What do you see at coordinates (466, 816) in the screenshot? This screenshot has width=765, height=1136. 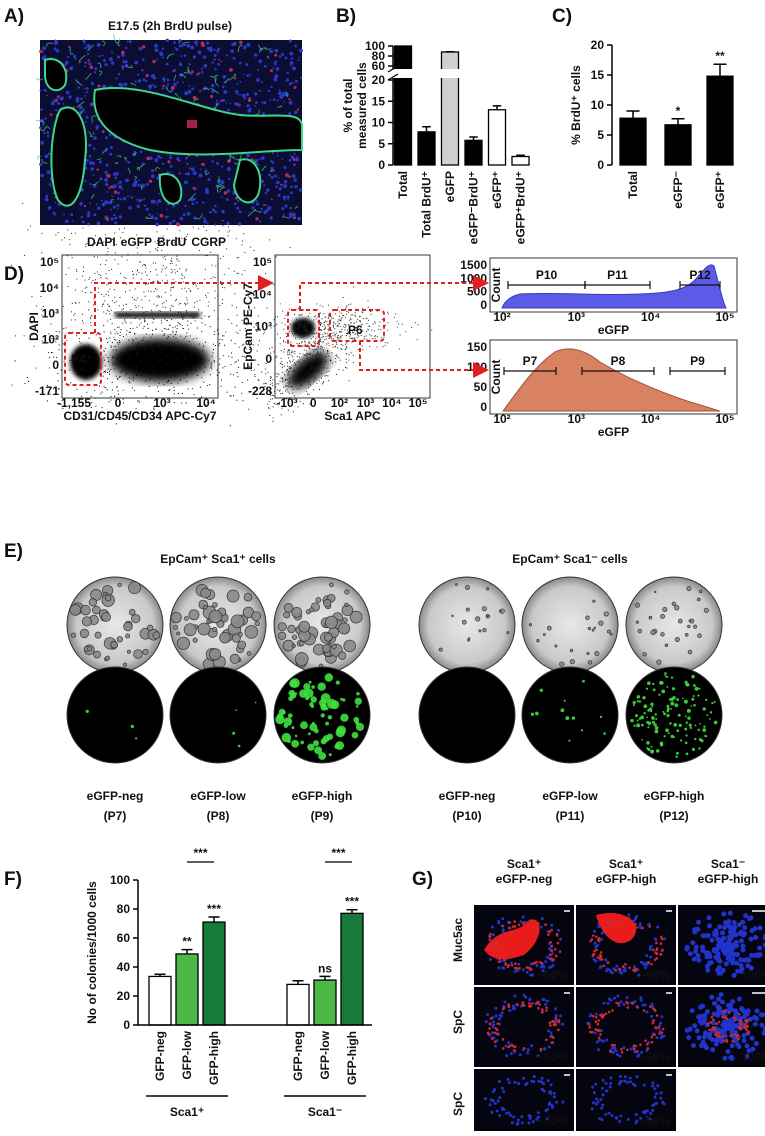 I see `well-gate: (P10)` at bounding box center [466, 816].